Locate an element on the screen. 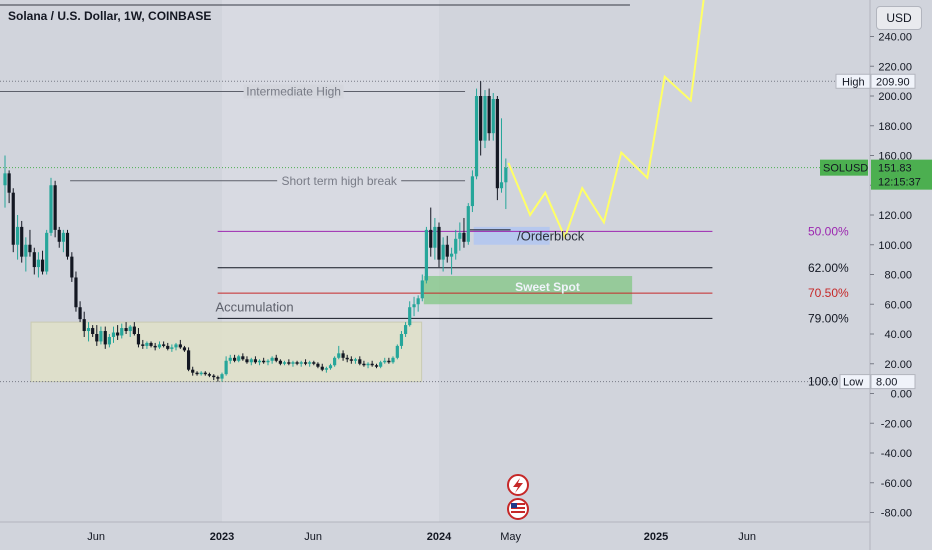  fib-label-4: 100.0 is located at coordinates (823, 382).